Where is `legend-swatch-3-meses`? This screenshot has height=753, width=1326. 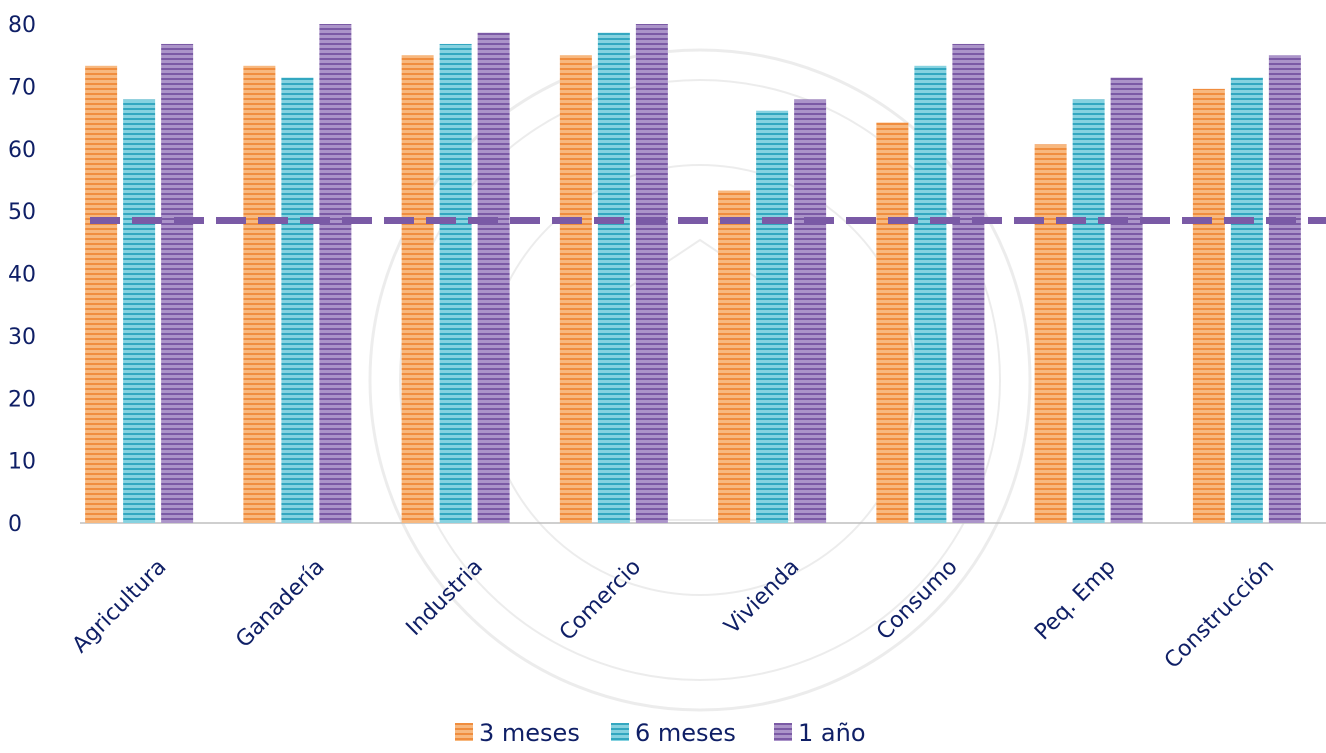
legend-swatch-3-meses is located at coordinates (464, 732).